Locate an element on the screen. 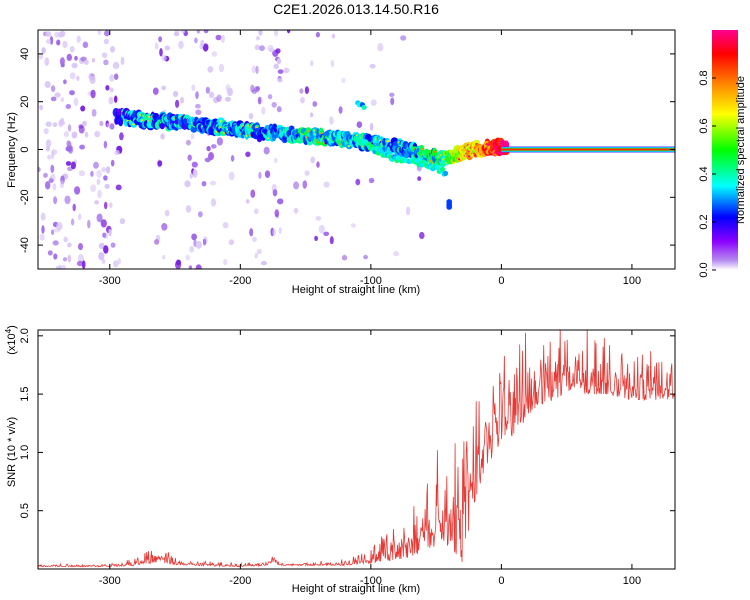 This screenshot has width=750, height=600. y-tick-label: -40 is located at coordinates (25, 245).